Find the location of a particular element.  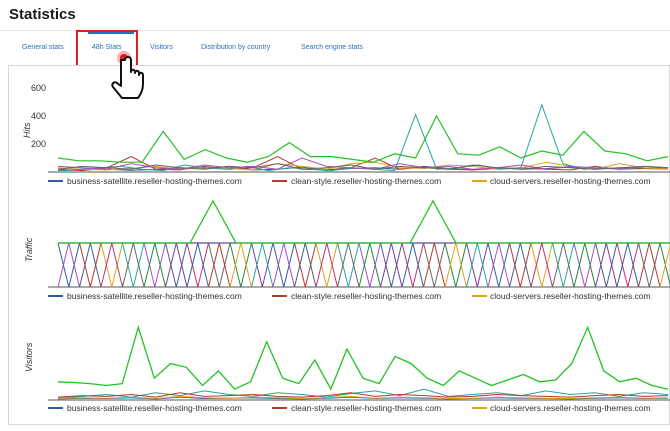

tab-48h-stats: 48h Stats is located at coordinates (107, 47).